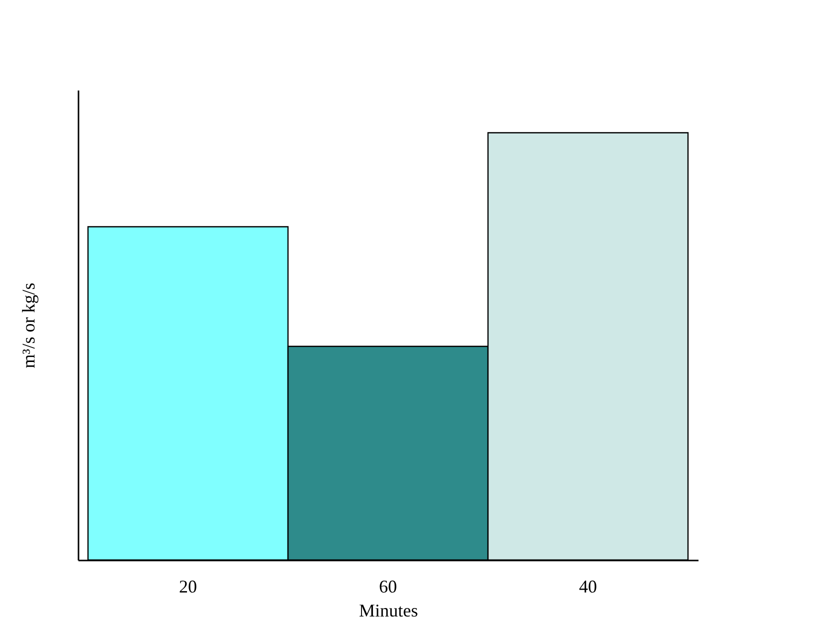 The width and height of the screenshot is (817, 642). What do you see at coordinates (388, 586) in the screenshot?
I see `x-tick-label: 60` at bounding box center [388, 586].